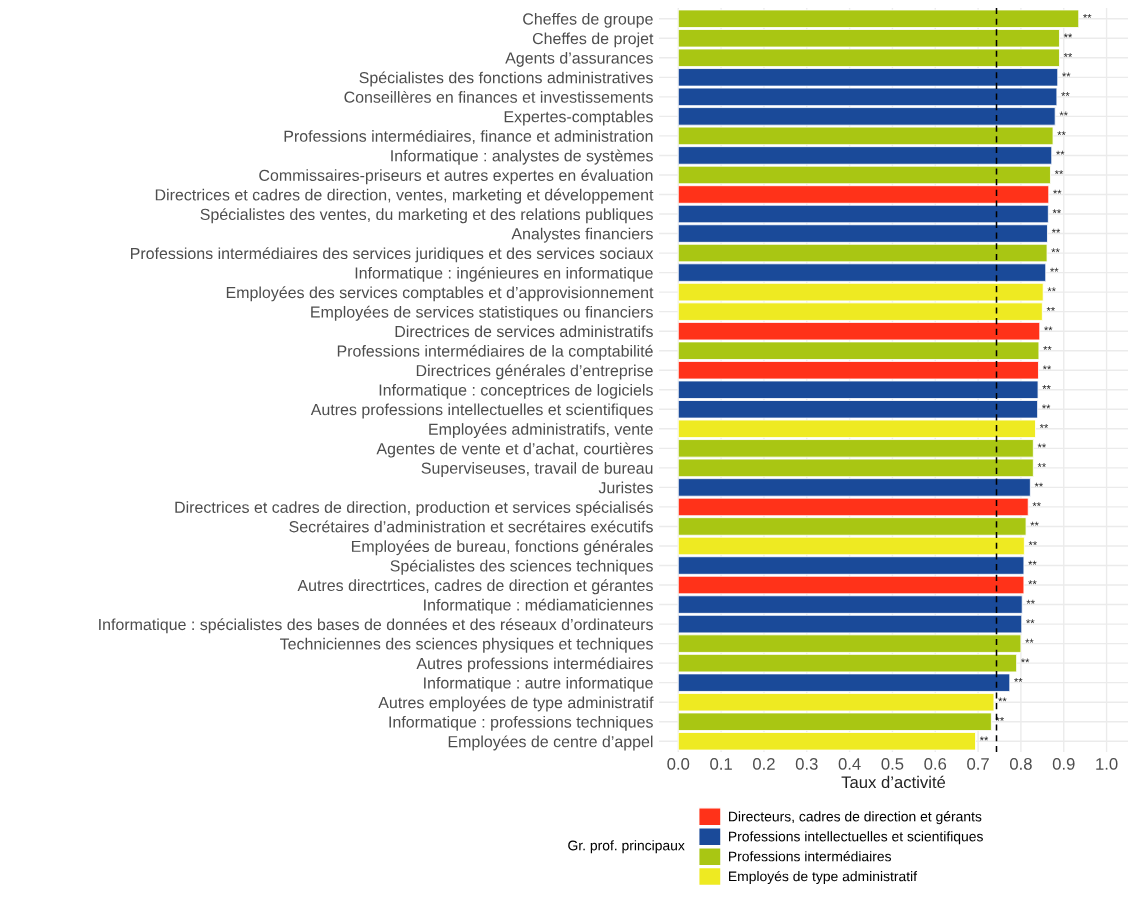 This screenshot has height=898, width=1131. What do you see at coordinates (475, 587) in the screenshot?
I see `y-tick-label: Autres directrtices, cadres de direction et gérantes` at bounding box center [475, 587].